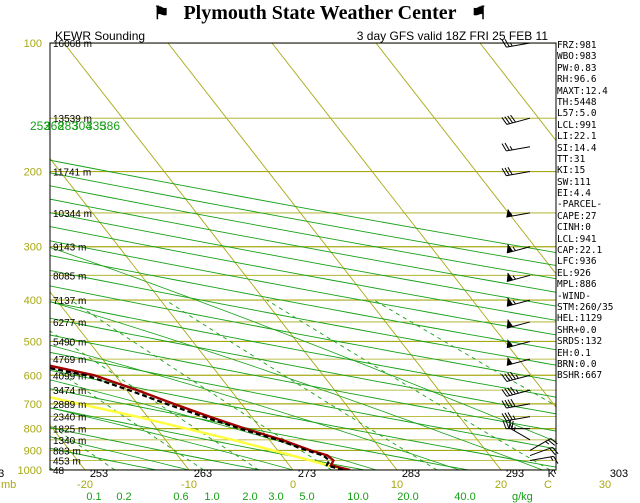 The image size is (640, 503). What do you see at coordinates (33, 44) in the screenshot?
I see `pressure-tick-label: 100` at bounding box center [33, 44].